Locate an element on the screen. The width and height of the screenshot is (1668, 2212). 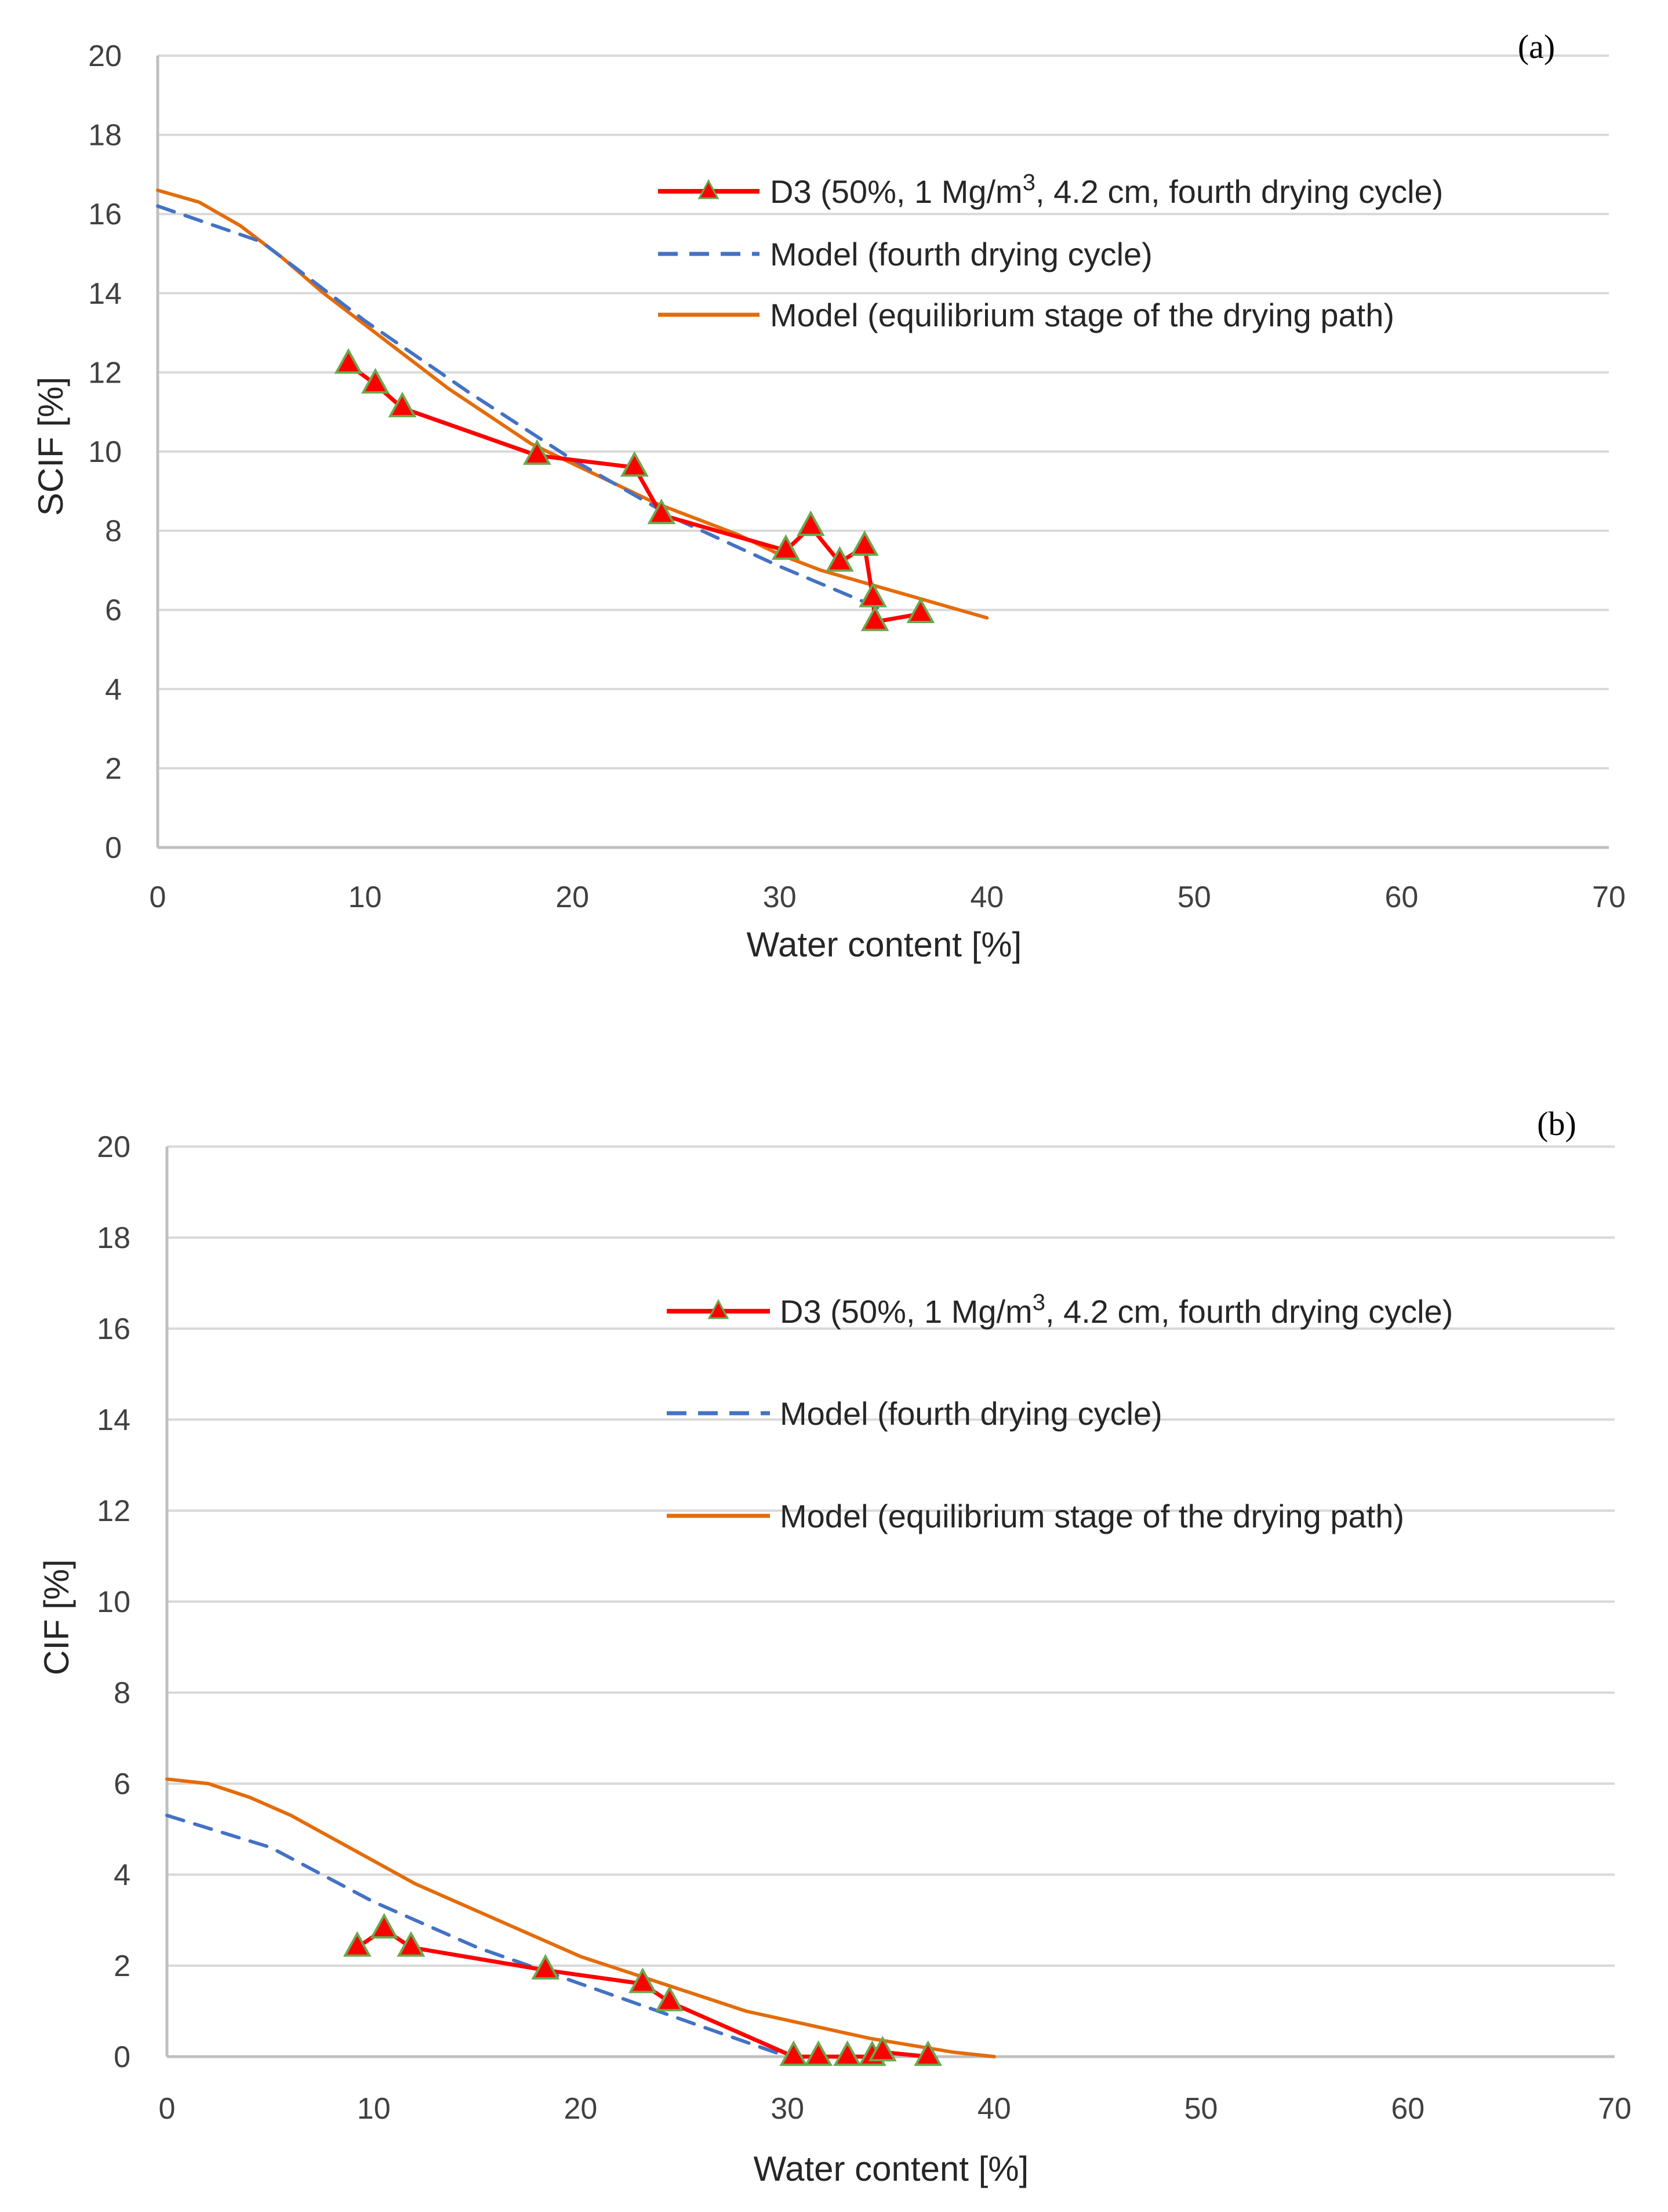
y-axis-label: SCIF [%] is located at coordinates (50, 446).